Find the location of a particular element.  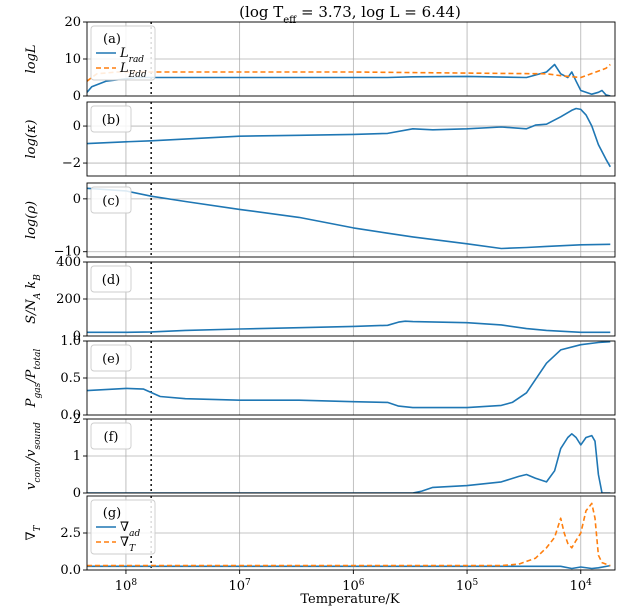

series-line-mach is located at coordinates (349, 463).